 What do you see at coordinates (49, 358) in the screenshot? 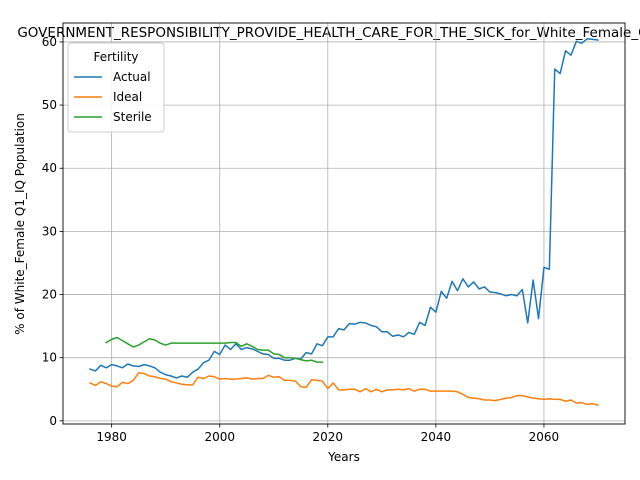
I see `y-tick-label: 10` at bounding box center [49, 358].